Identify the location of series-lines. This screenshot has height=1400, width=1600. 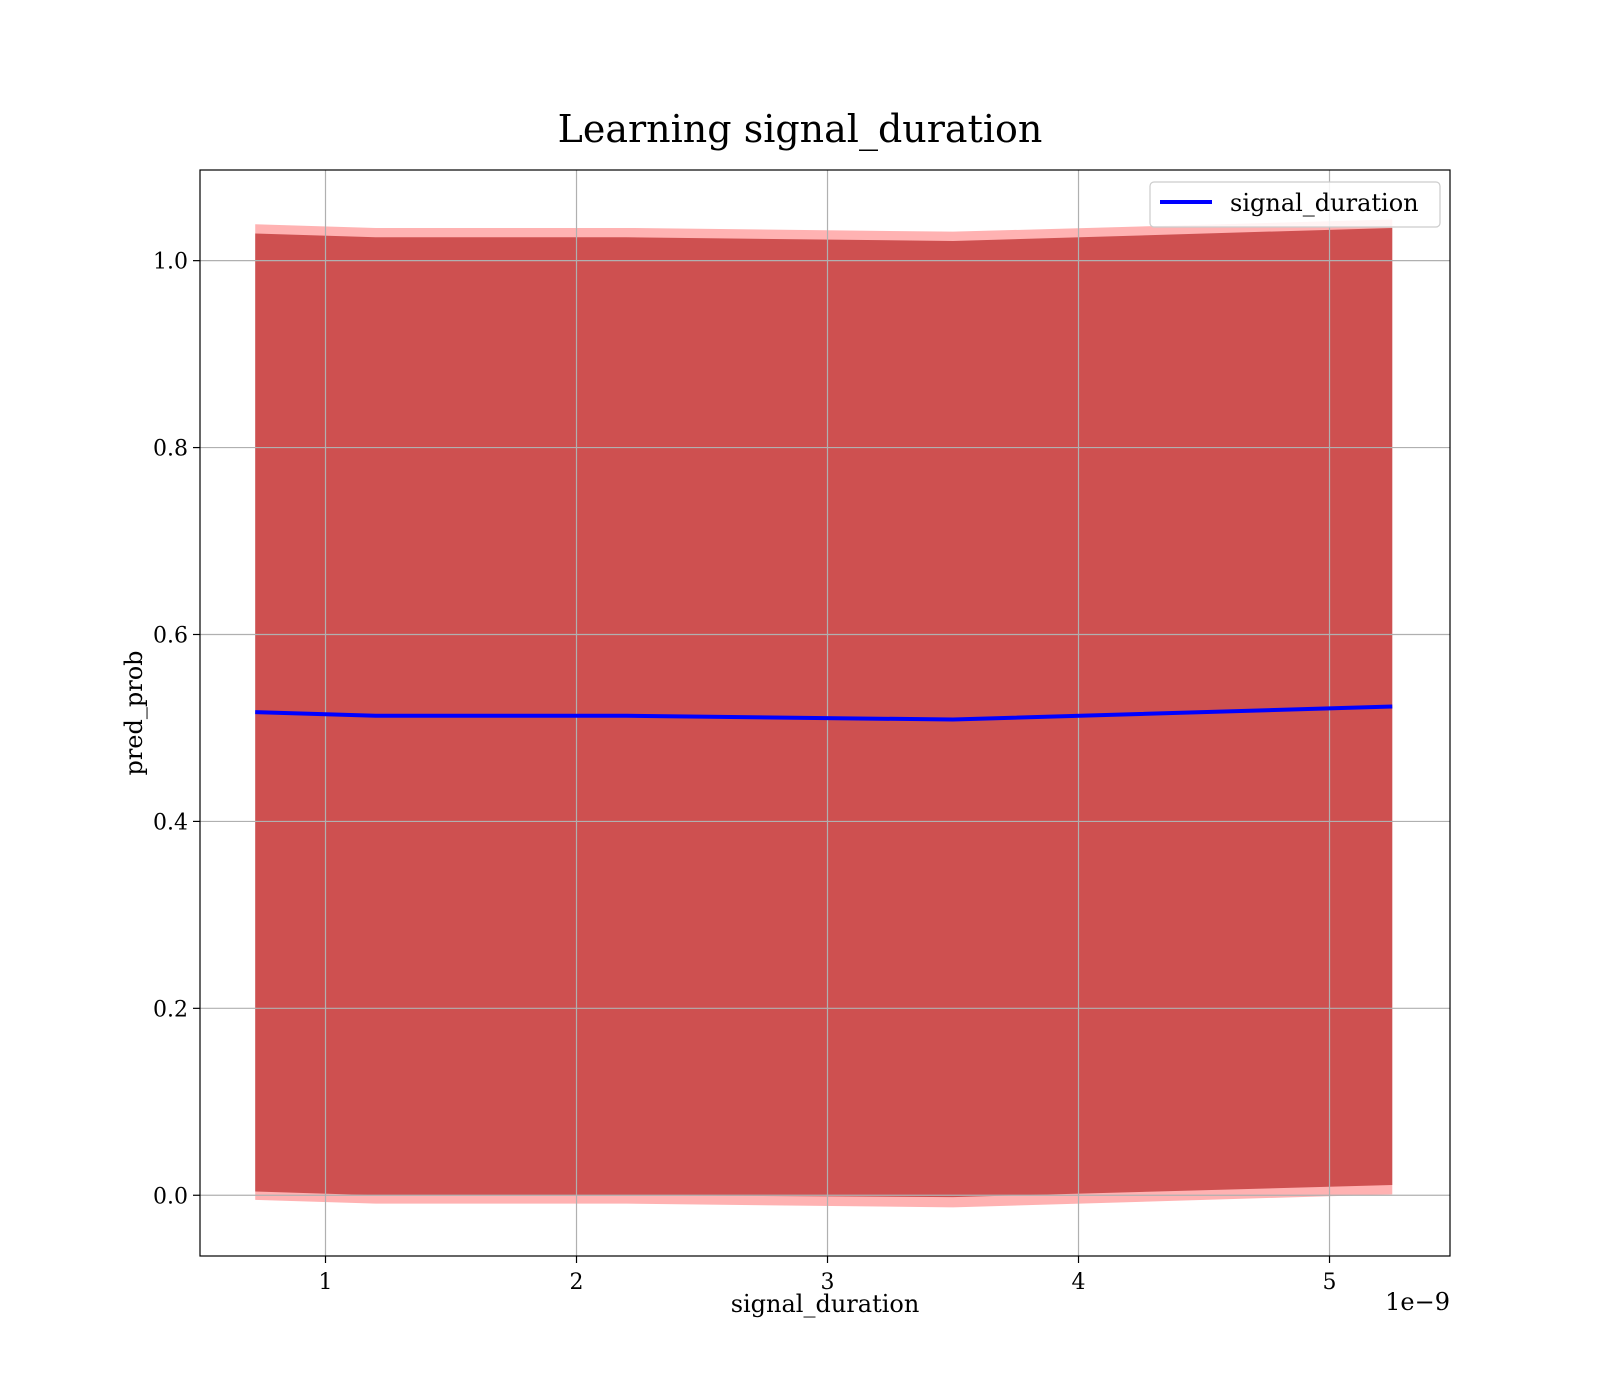
(824, 713).